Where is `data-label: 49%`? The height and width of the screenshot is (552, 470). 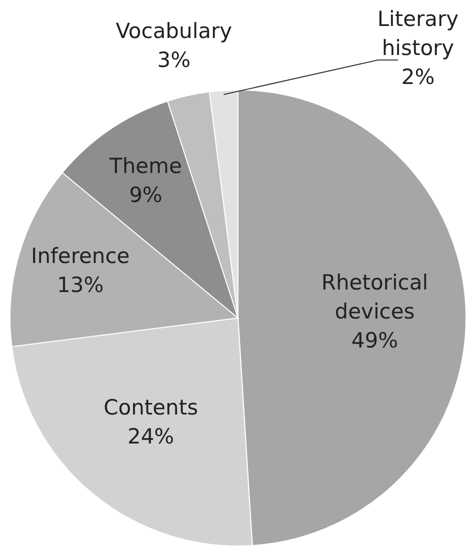
data-label: 49% is located at coordinates (374, 340).